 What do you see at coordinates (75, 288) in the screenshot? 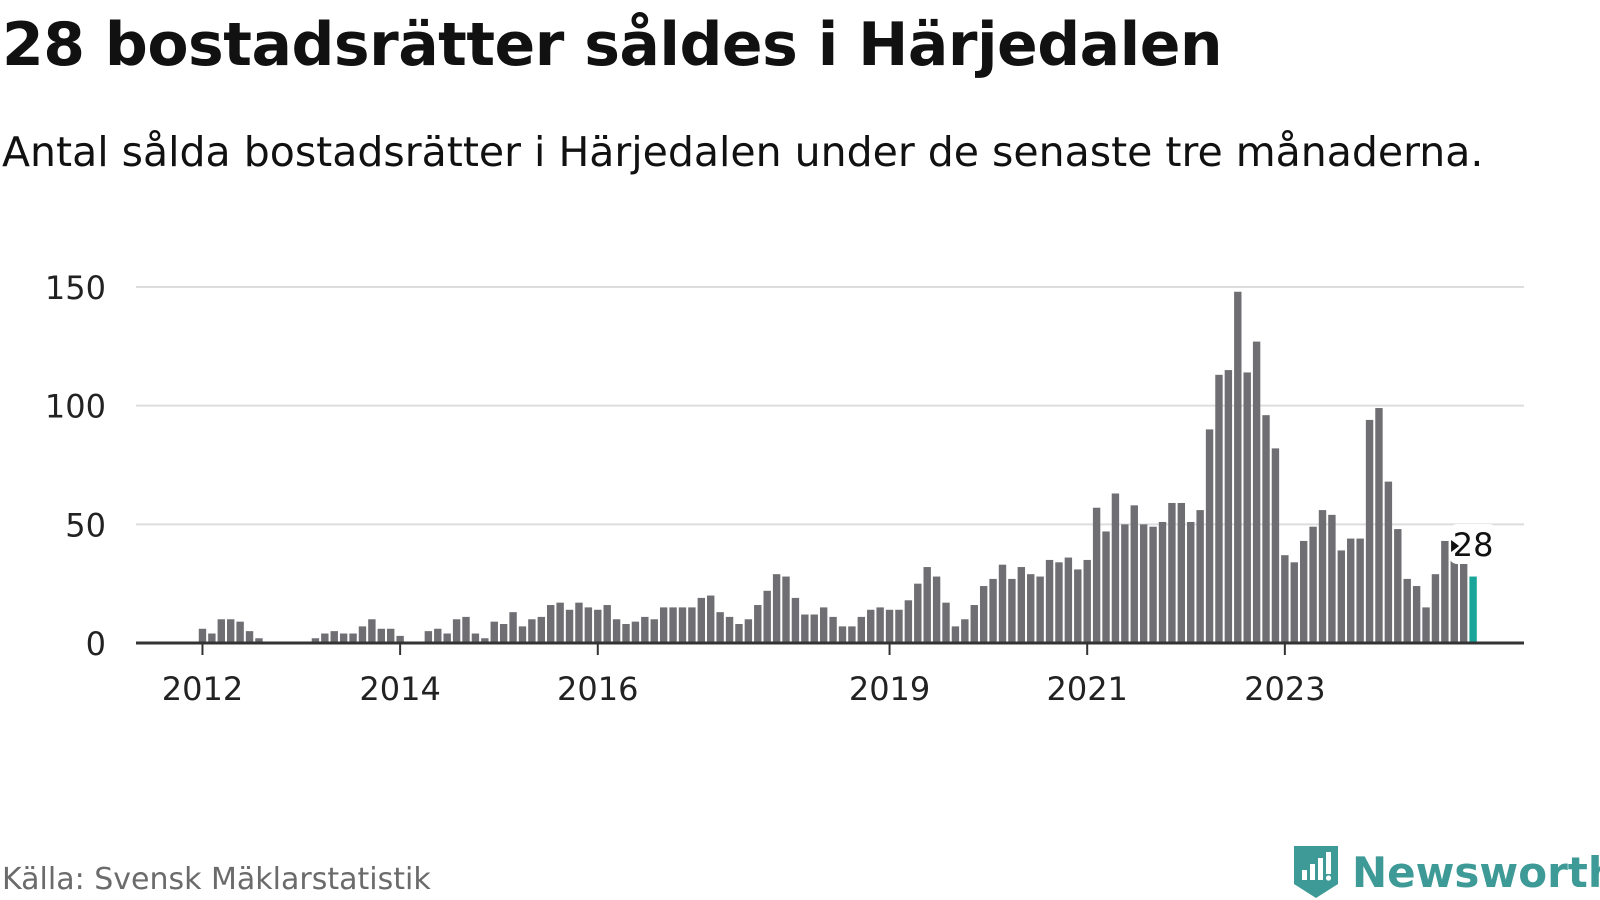
I see `y-tick-label: 150` at bounding box center [75, 288].